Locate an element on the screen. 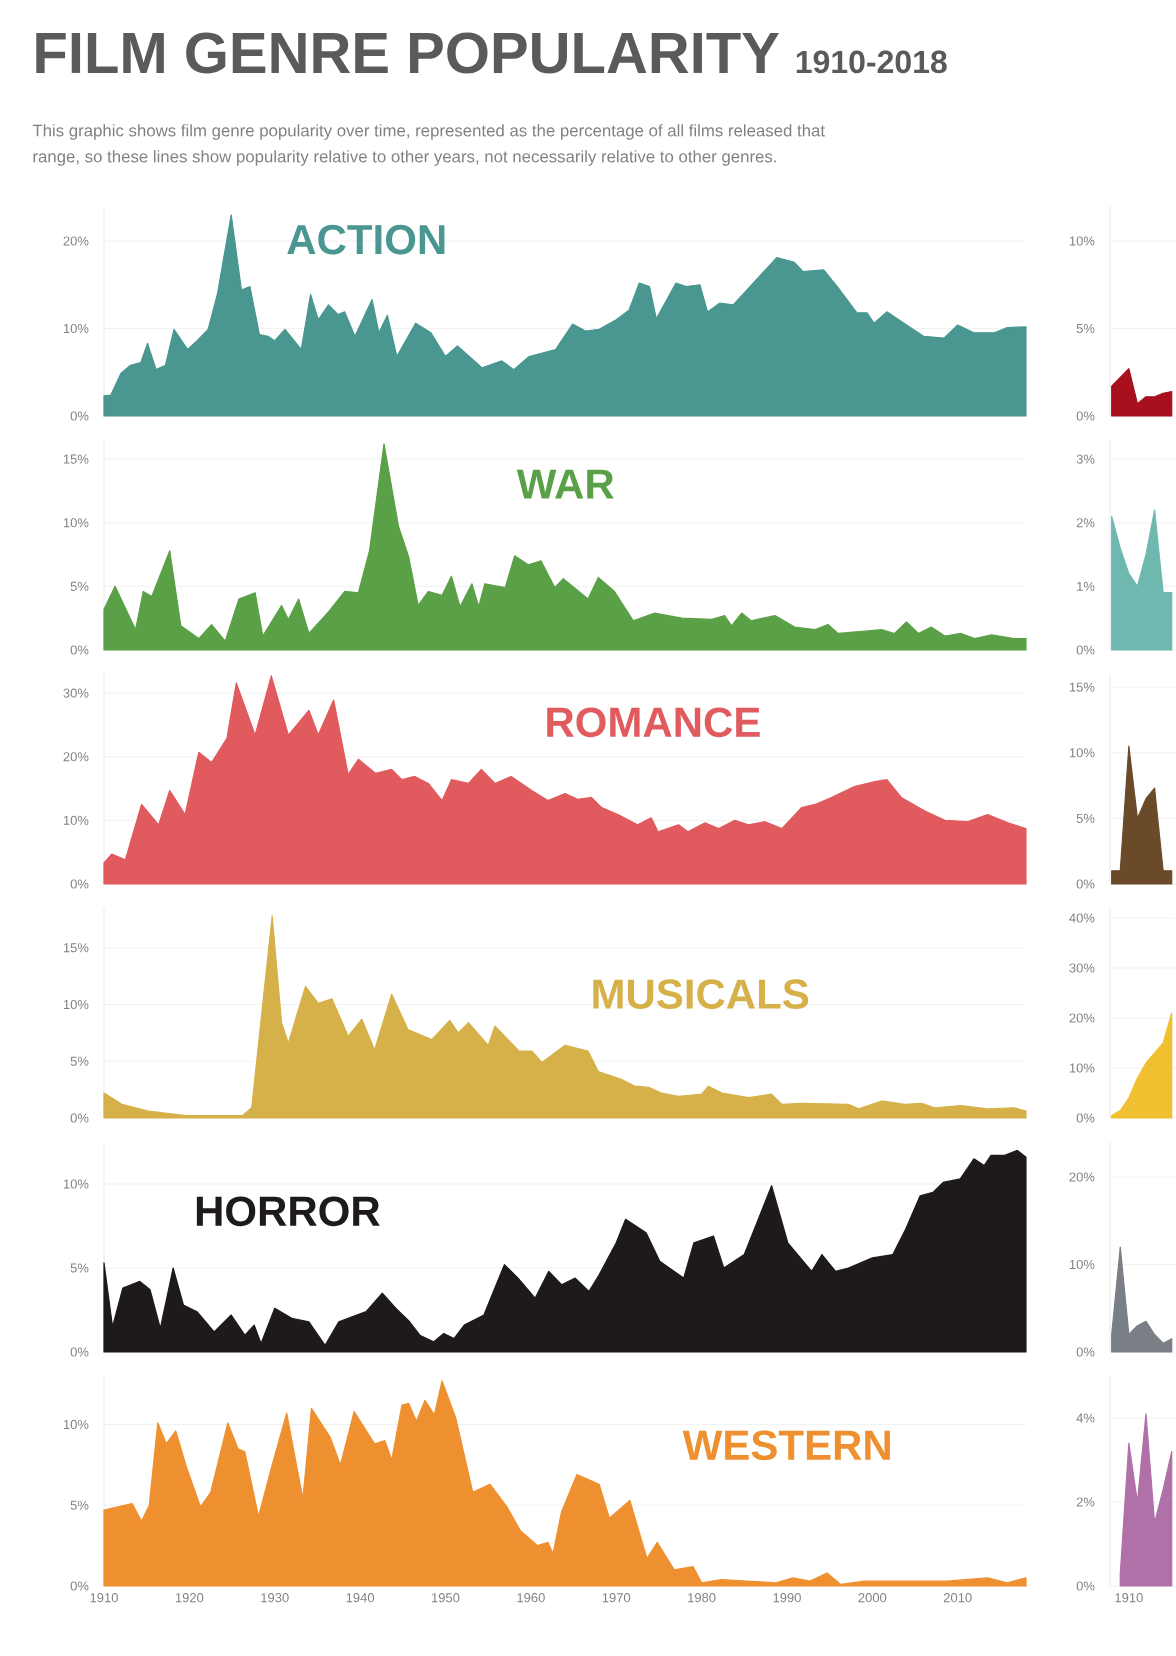  series-label: HORROR is located at coordinates (288, 1211).